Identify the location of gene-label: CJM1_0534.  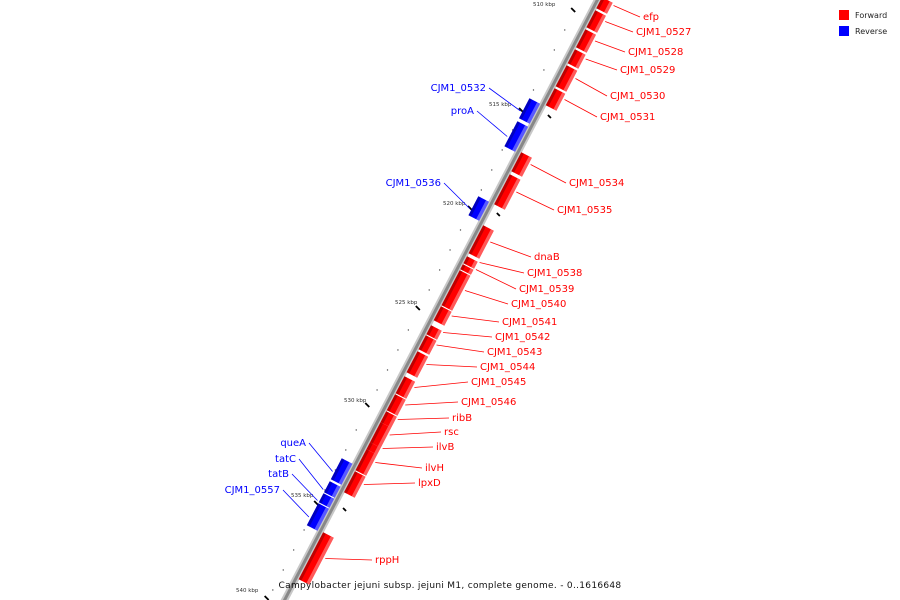
(596, 183).